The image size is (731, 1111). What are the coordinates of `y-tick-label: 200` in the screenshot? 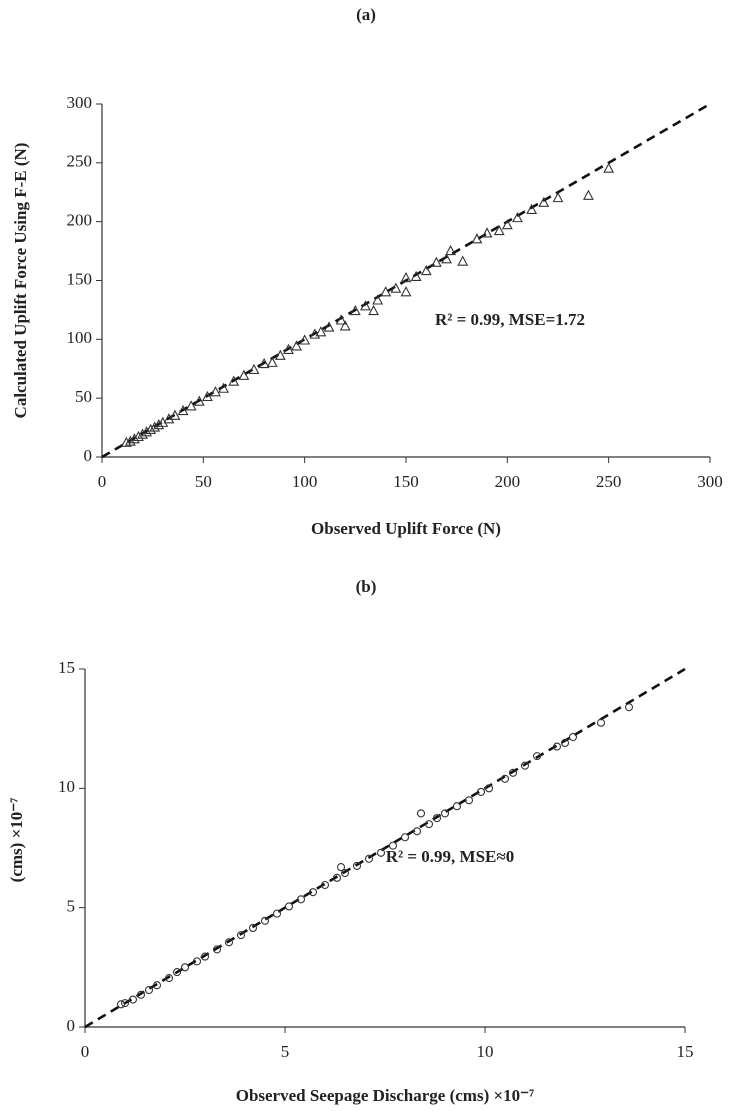 It's located at (80, 220).